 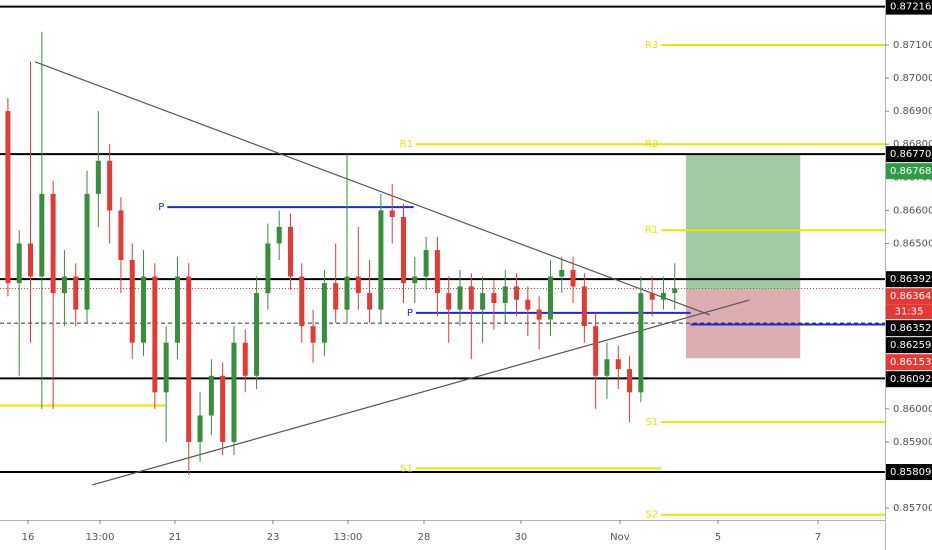 What do you see at coordinates (410, 313) in the screenshot?
I see `pivot-label: P` at bounding box center [410, 313].